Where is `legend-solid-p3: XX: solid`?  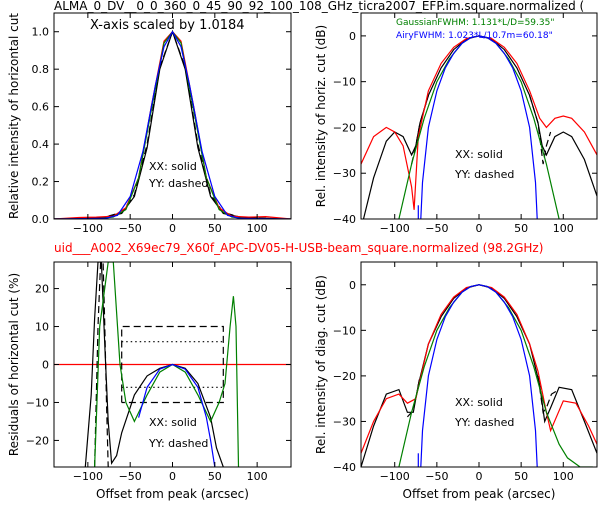 legend-solid-p3: XX: solid is located at coordinates (479, 402).